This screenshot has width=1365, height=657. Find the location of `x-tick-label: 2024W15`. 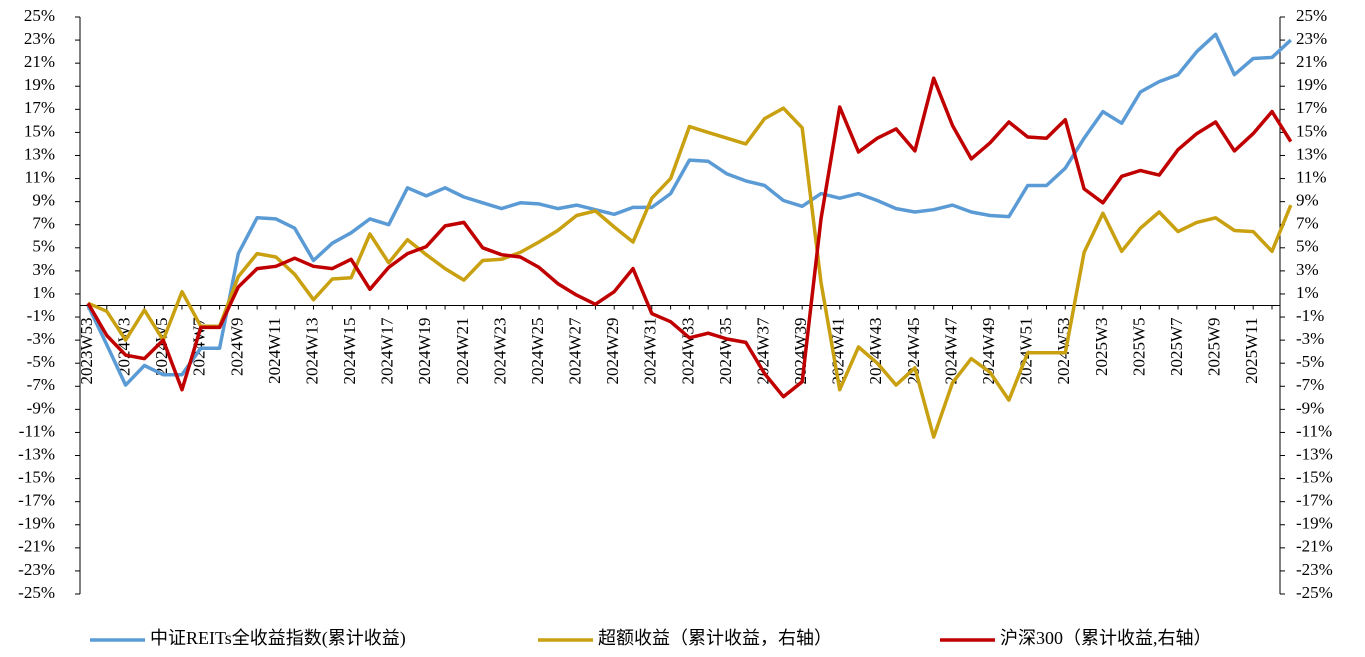

x-tick-label: 2024W15 is located at coordinates (349, 351).